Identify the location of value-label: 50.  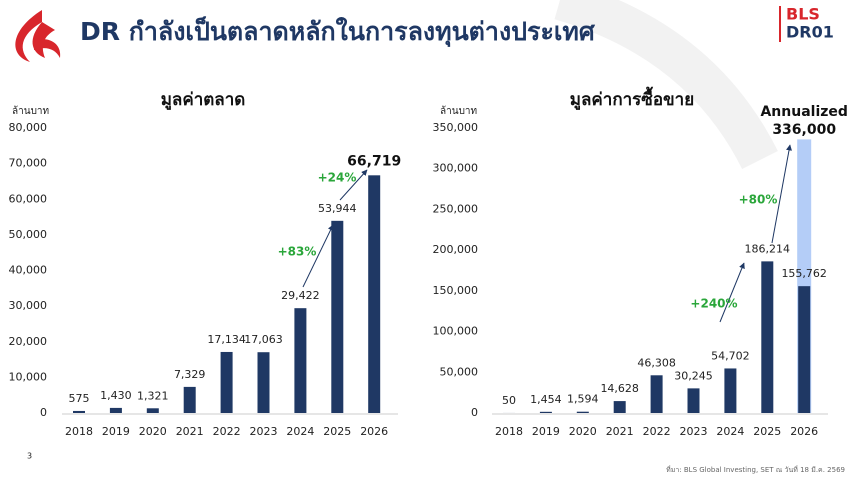
(509, 400).